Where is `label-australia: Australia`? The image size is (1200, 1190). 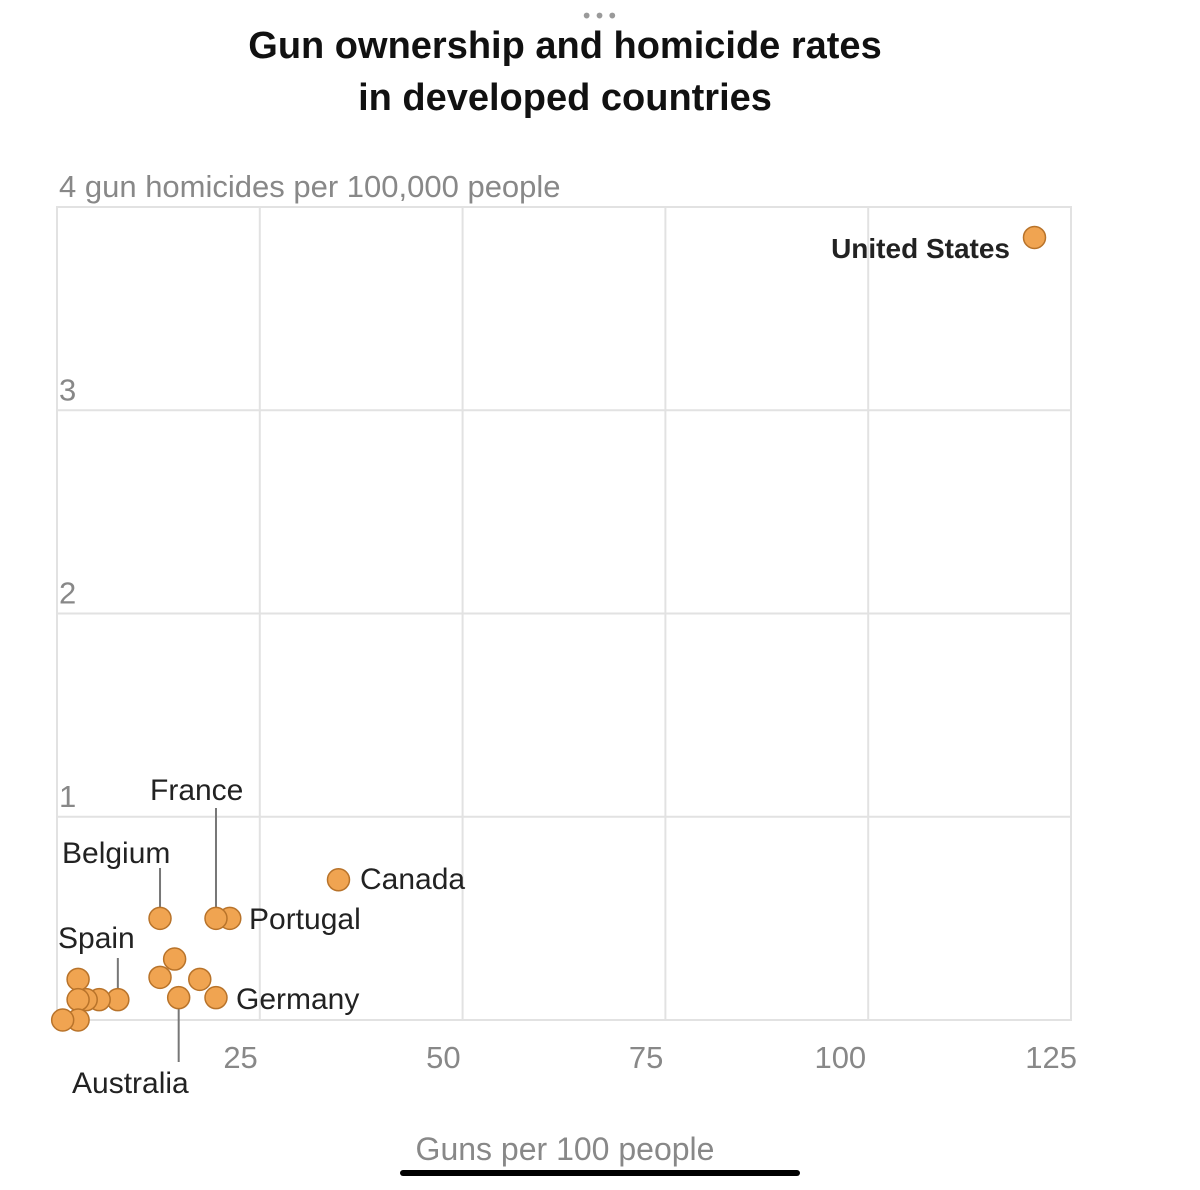 label-australia: Australia is located at coordinates (130, 1083).